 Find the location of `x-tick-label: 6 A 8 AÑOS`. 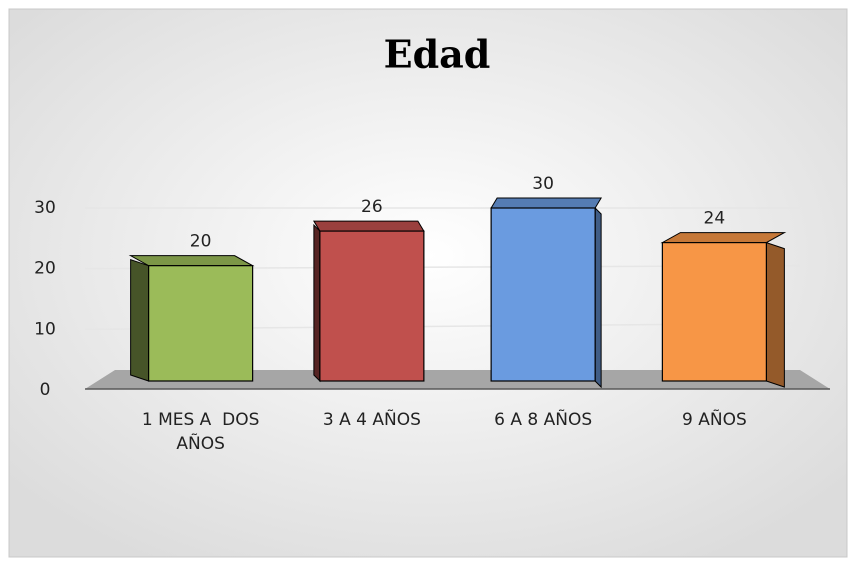

x-tick-label: 6 A 8 AÑOS is located at coordinates (543, 420).